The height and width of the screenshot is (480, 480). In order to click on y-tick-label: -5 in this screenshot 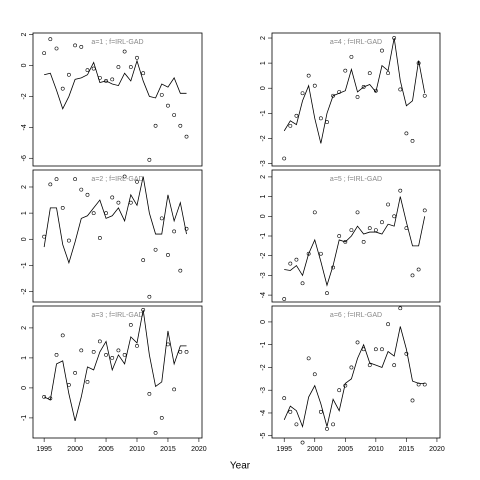, I will do `click(263, 436)`.